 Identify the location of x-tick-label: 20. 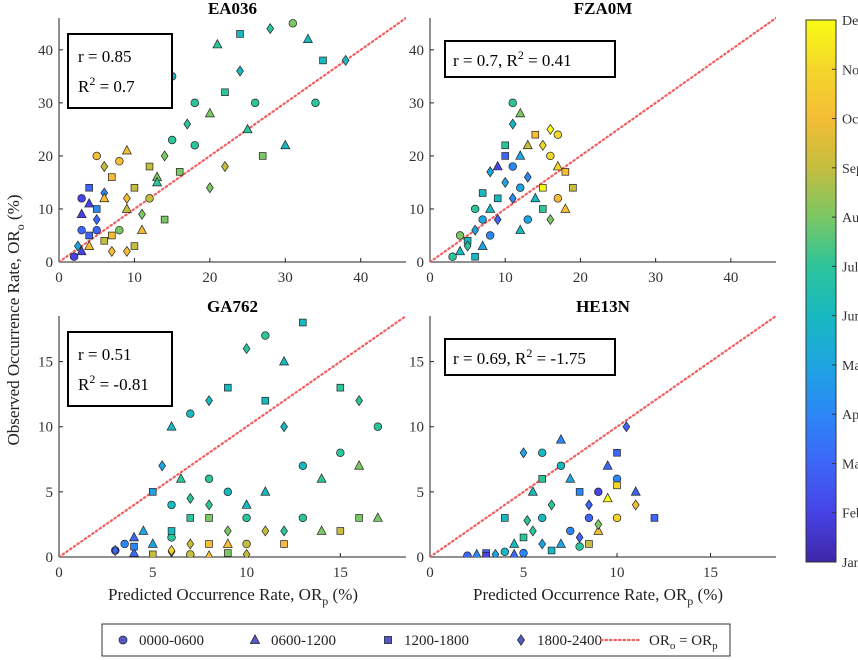
(209, 278).